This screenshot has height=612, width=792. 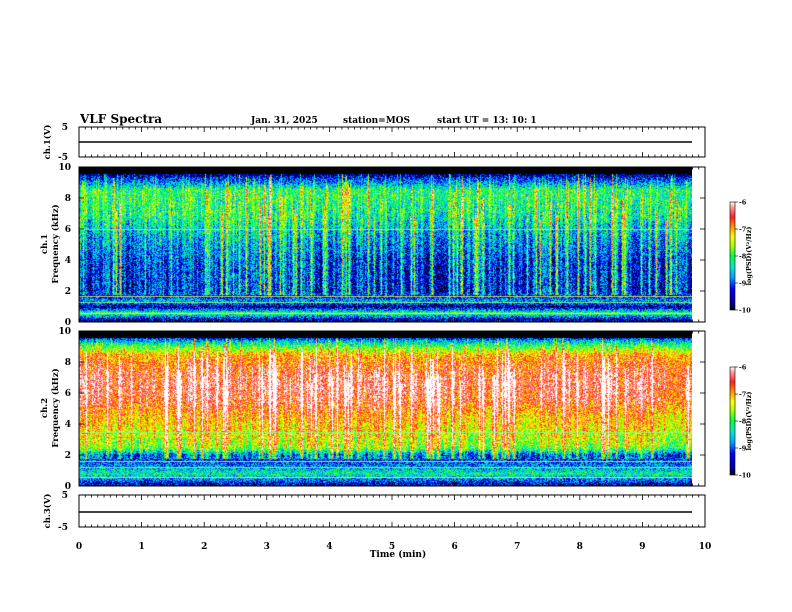 I want to click on time-tick-label: 1, so click(x=141, y=547).